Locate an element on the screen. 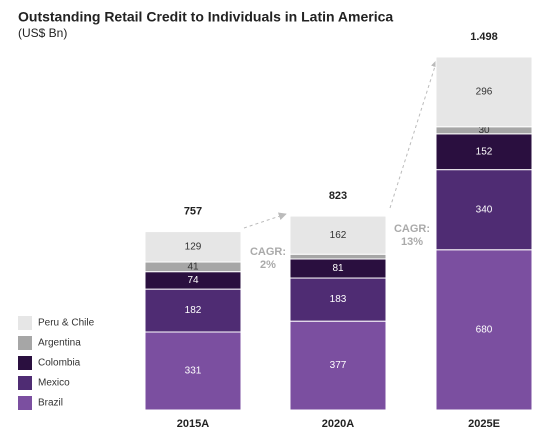  value-label: 152 is located at coordinates (484, 151).